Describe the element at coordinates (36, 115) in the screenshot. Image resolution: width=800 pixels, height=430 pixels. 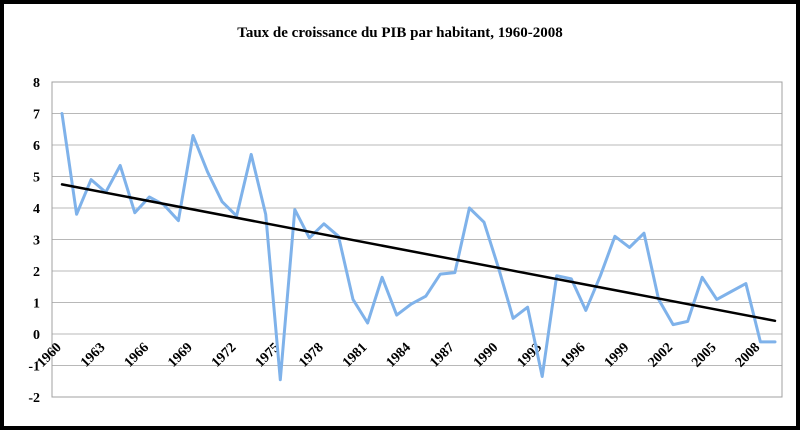
I see `y-tick-label: 7` at that location.